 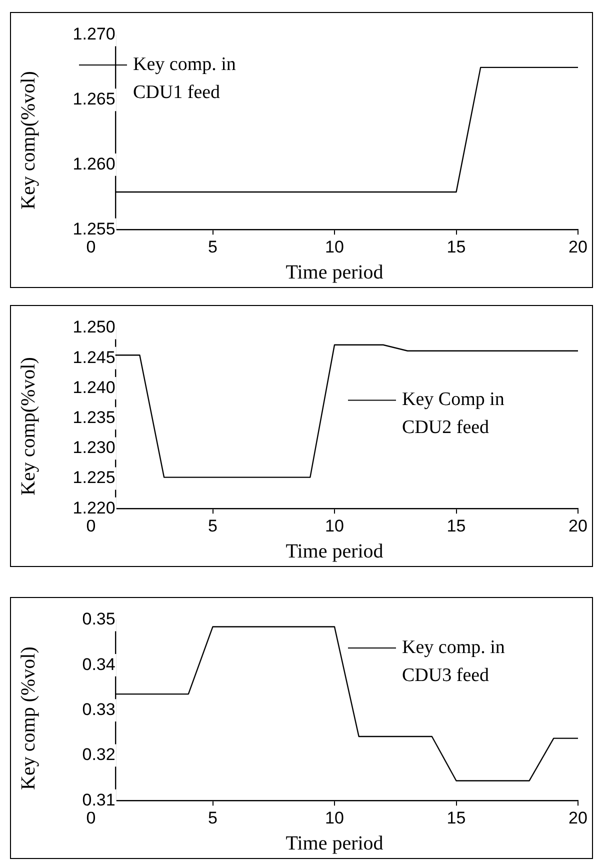 I want to click on legend-label: Key comp. in CDU3 feed, so click(x=454, y=661).